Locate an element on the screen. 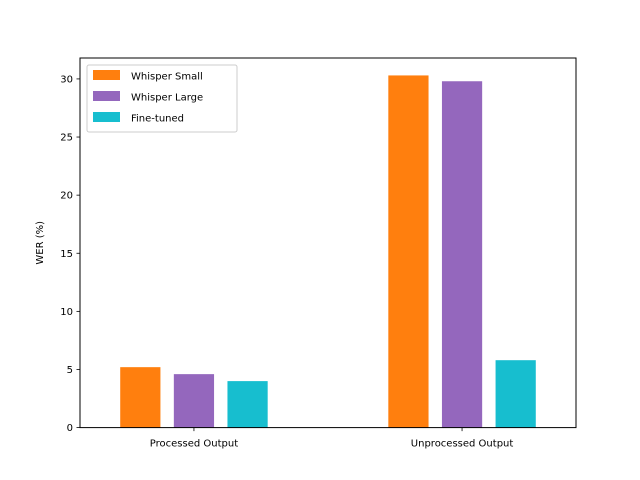 This screenshot has width=640, height=480. legend-label: Fine-tuned is located at coordinates (157, 119).